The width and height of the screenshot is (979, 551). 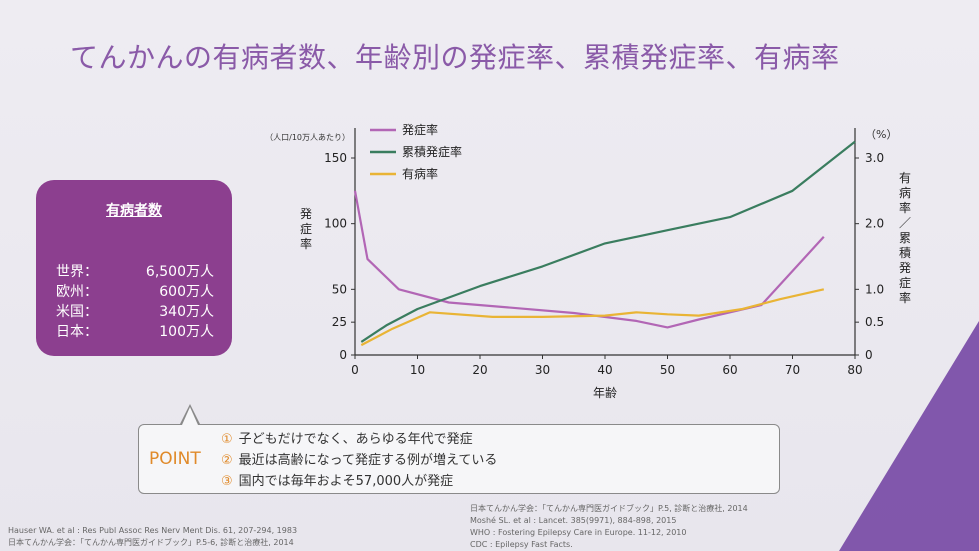 What do you see at coordinates (881, 134) in the screenshot?
I see `y-right-unit: （%）` at bounding box center [881, 134].